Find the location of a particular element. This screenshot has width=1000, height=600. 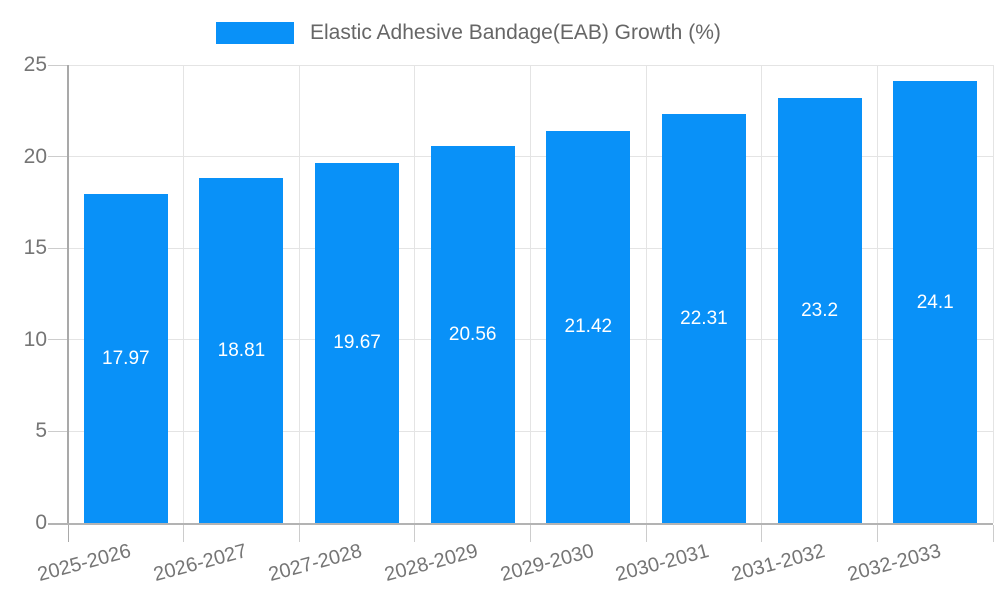

bar: 20.56 is located at coordinates (472, 334).